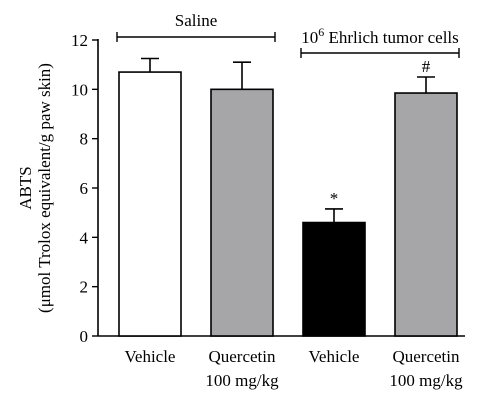 The height and width of the screenshot is (410, 500). Describe the element at coordinates (84, 188) in the screenshot. I see `y-tick-label: 6` at that location.